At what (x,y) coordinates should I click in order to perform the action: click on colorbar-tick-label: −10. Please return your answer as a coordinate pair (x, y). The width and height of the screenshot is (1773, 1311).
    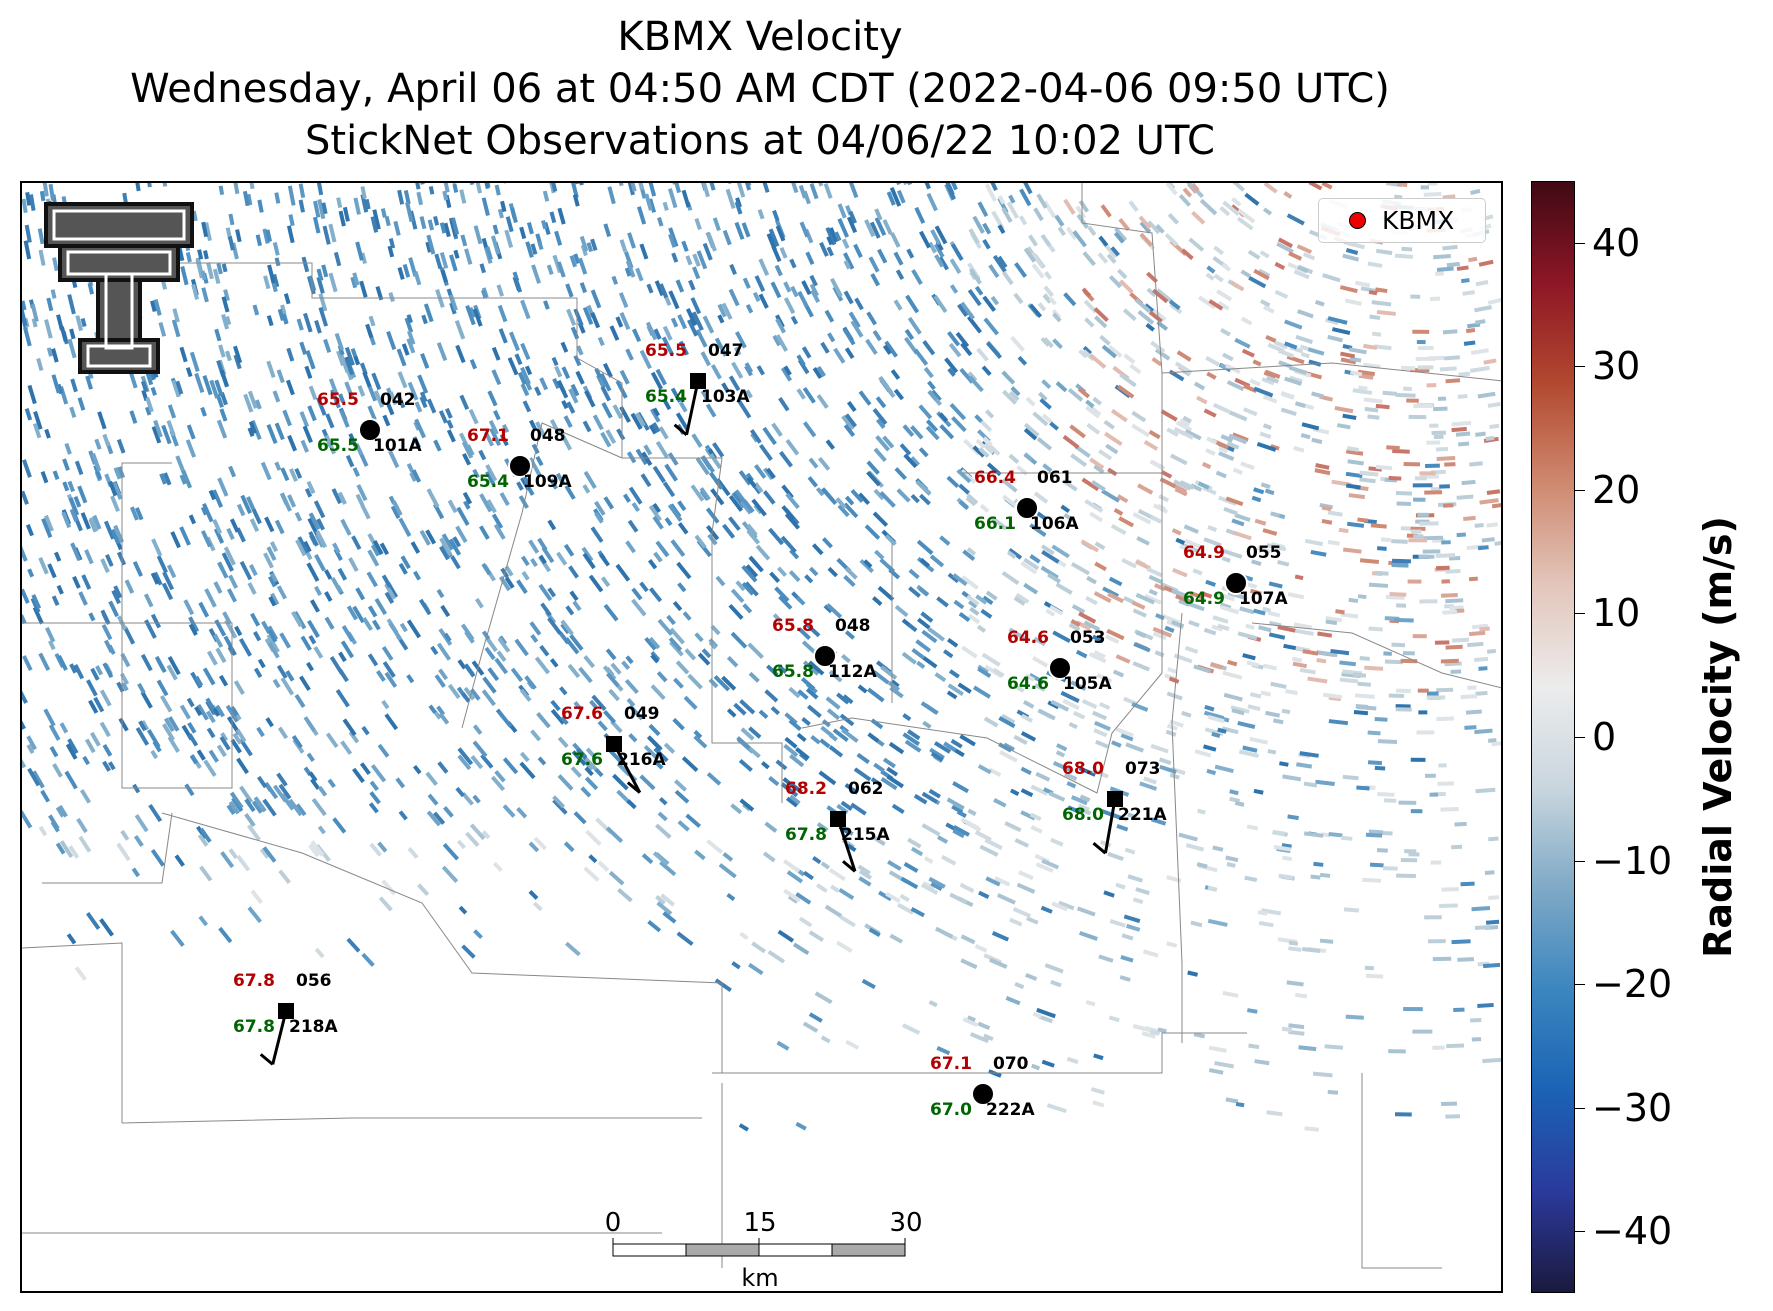
    Looking at the image, I should click on (1632, 860).